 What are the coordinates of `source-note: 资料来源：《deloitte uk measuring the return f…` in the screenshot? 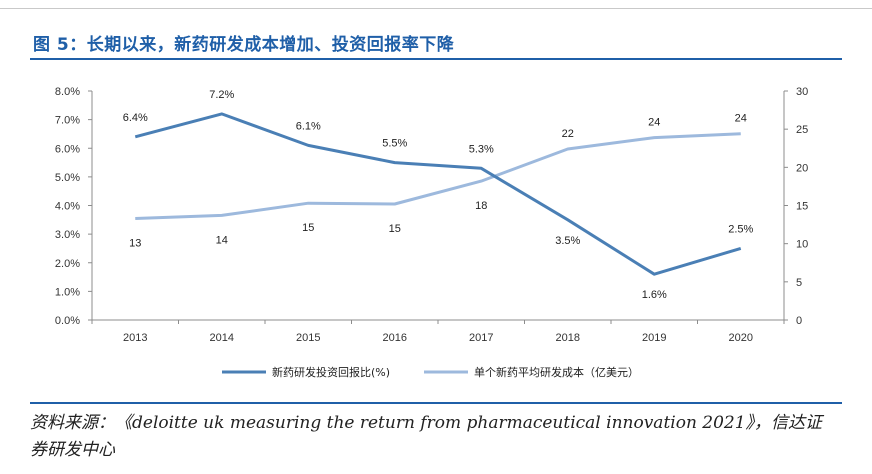 It's located at (426, 436).